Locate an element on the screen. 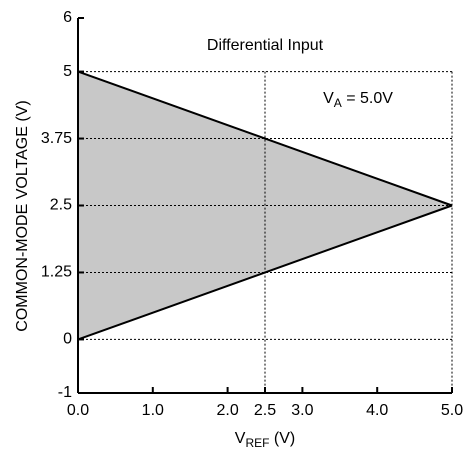  y-tick-label: 3.75 is located at coordinates (56, 138).